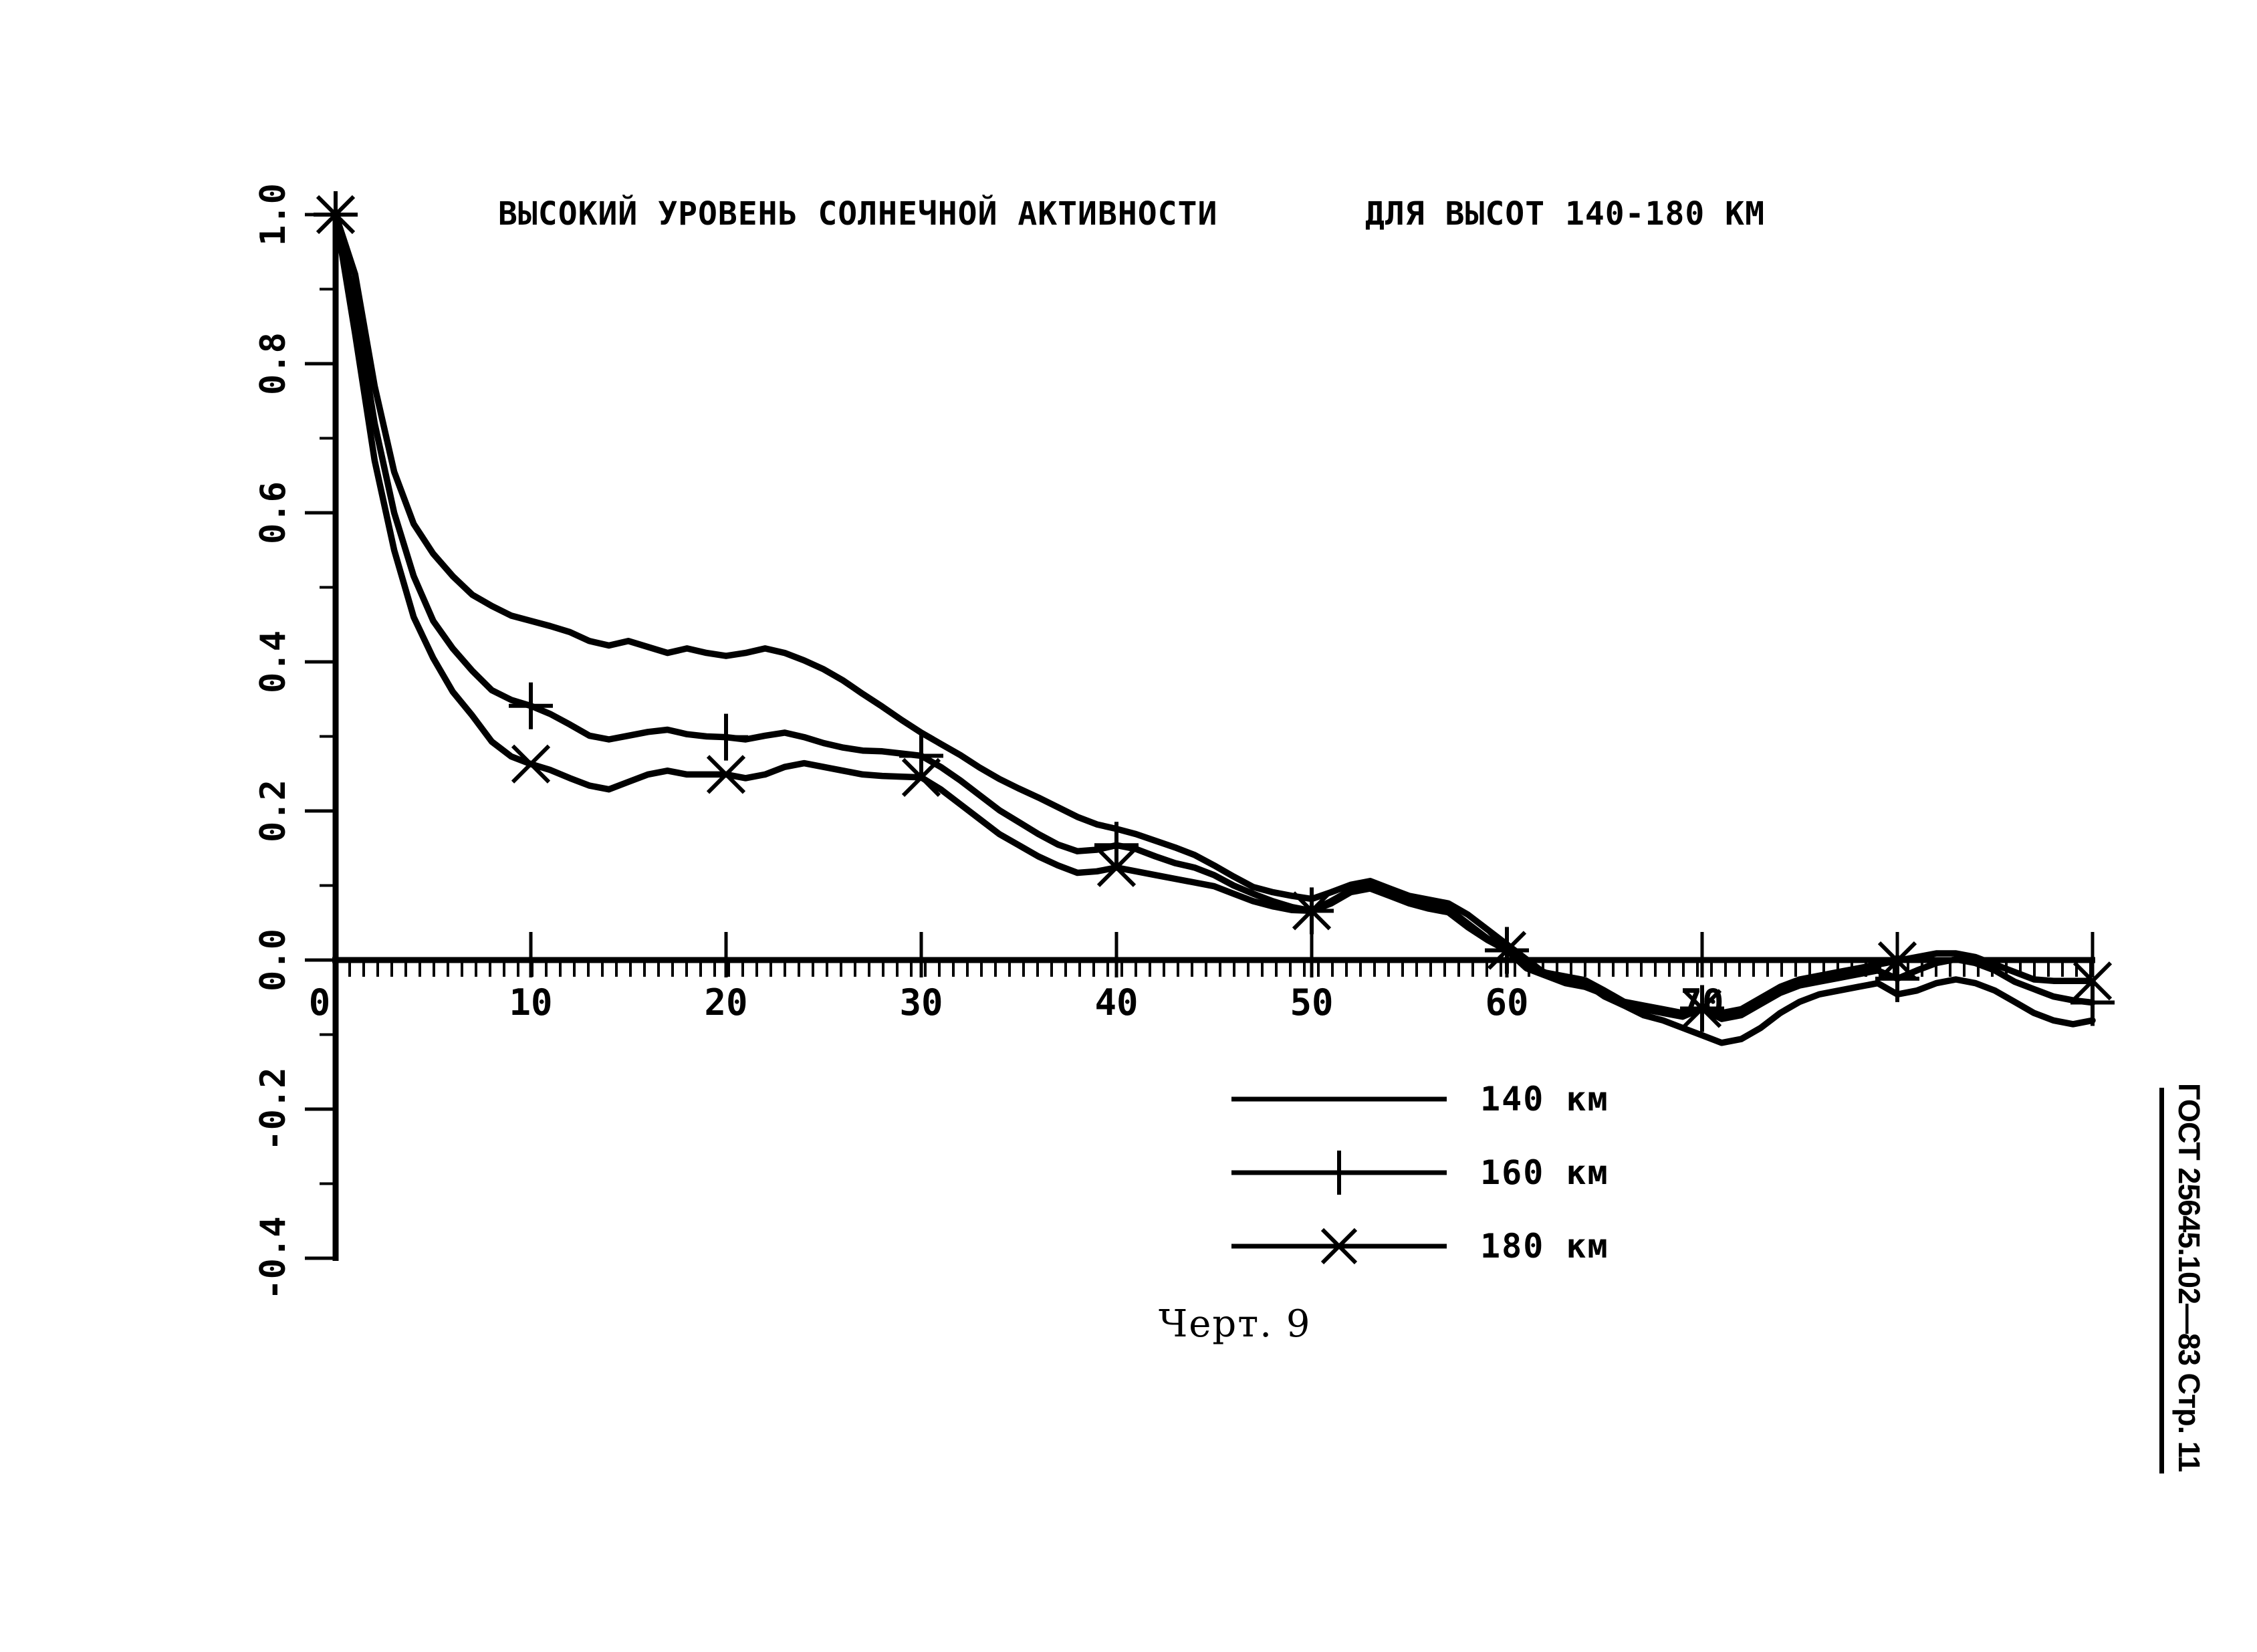 The image size is (2257, 1652). What do you see at coordinates (530, 1003) in the screenshot?
I see `svg-text: 10` at bounding box center [530, 1003].